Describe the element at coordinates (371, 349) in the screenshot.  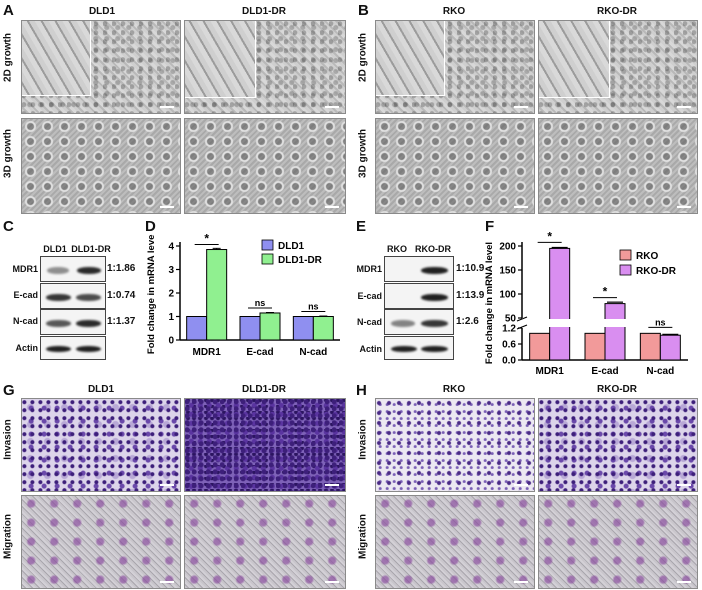
I see `blot-e-label-actin: Actin` at that location.